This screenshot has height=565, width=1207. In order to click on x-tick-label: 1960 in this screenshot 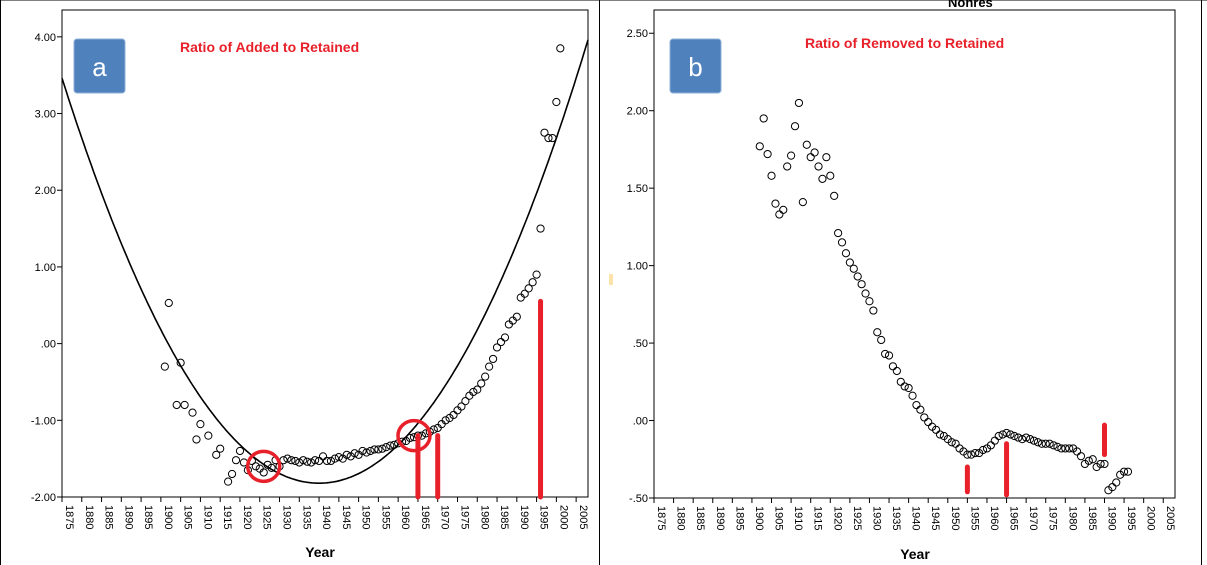, I will do `click(994, 518)`.